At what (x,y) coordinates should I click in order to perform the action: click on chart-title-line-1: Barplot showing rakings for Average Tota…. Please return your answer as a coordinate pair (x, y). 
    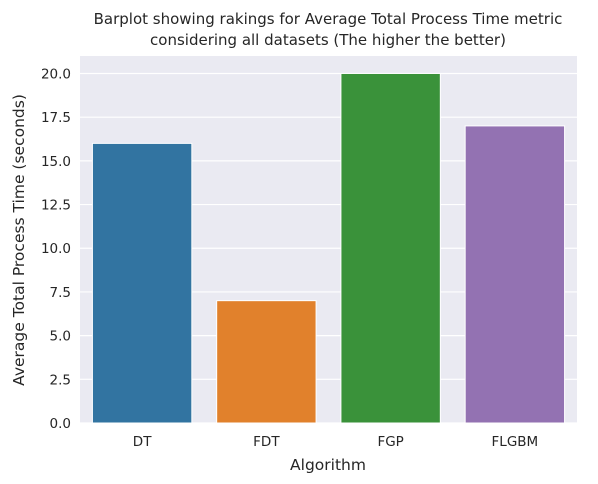
    Looking at the image, I should click on (328, 19).